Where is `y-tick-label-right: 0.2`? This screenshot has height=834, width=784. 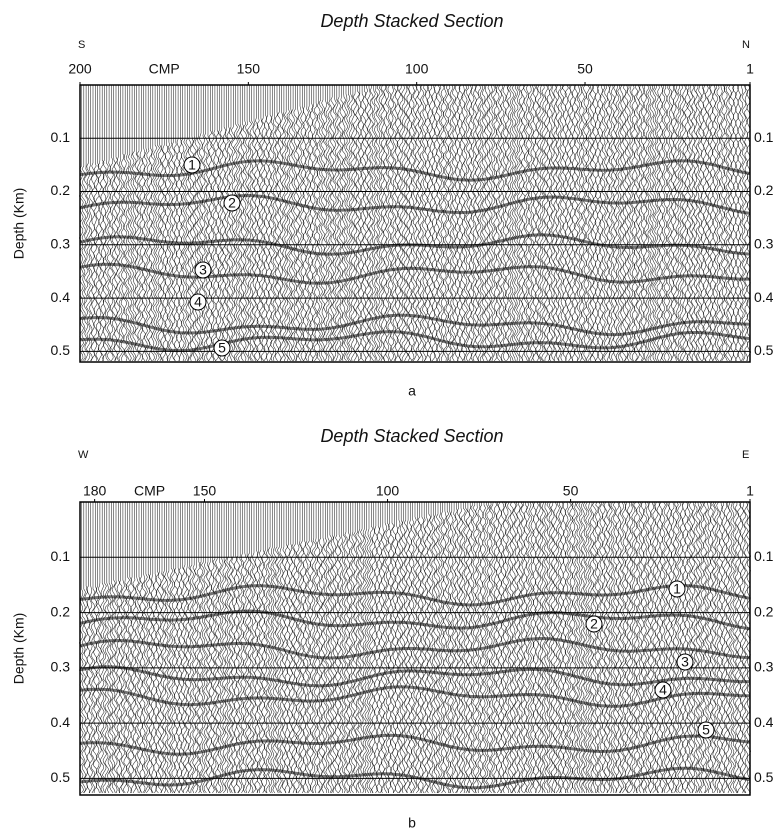 y-tick-label-right: 0.2 is located at coordinates (764, 611).